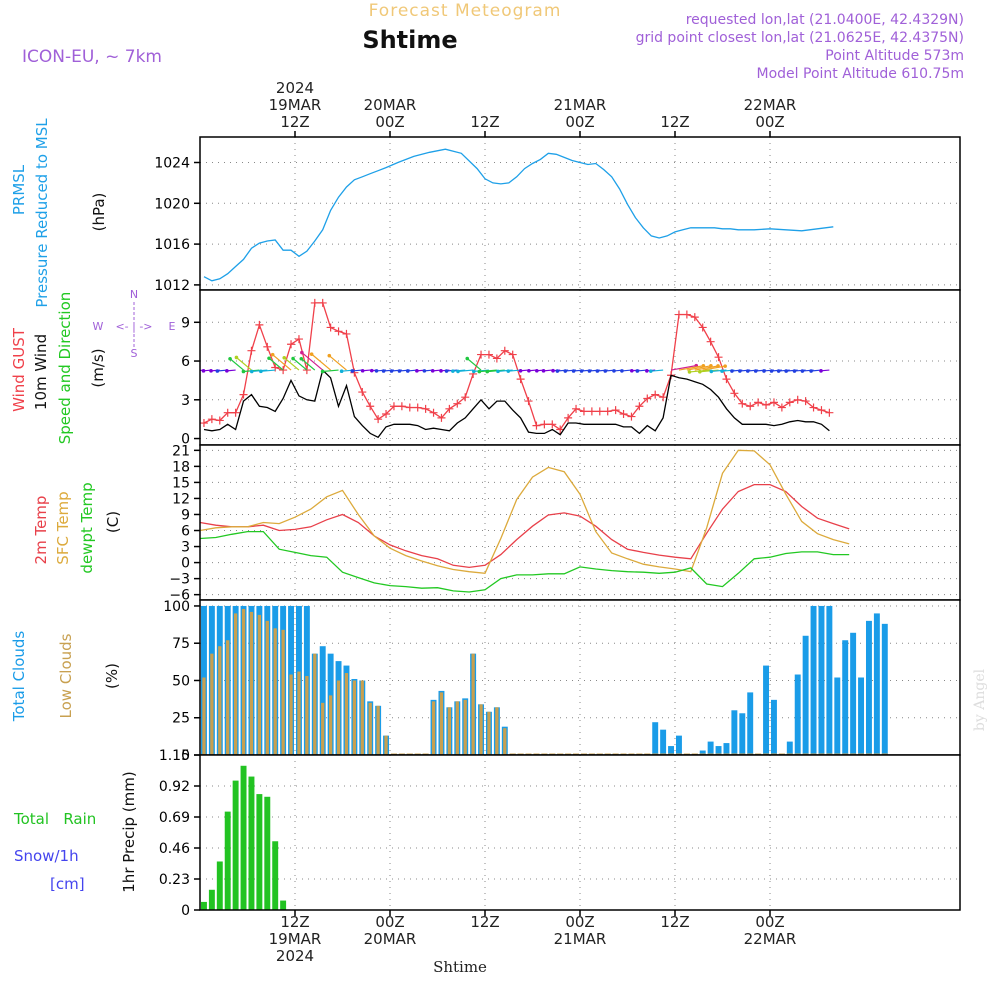 This screenshot has width=1000, height=1000. I want to click on time-label: 21MAR, so click(580, 105).